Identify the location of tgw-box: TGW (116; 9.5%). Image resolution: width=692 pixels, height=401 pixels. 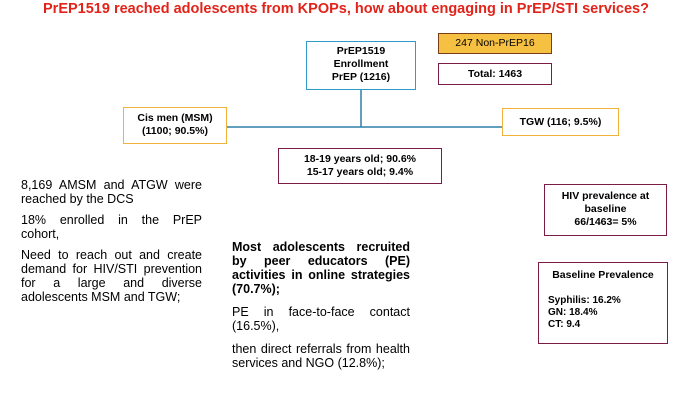
(560, 122).